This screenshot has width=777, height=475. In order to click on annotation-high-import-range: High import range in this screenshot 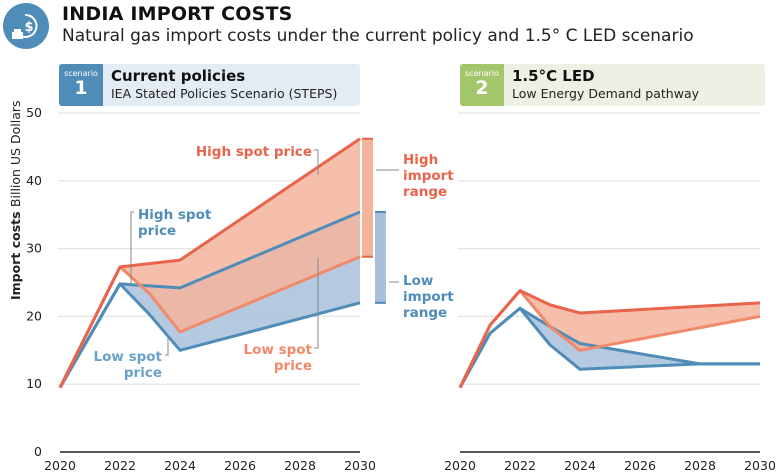, I will do `click(428, 176)`.